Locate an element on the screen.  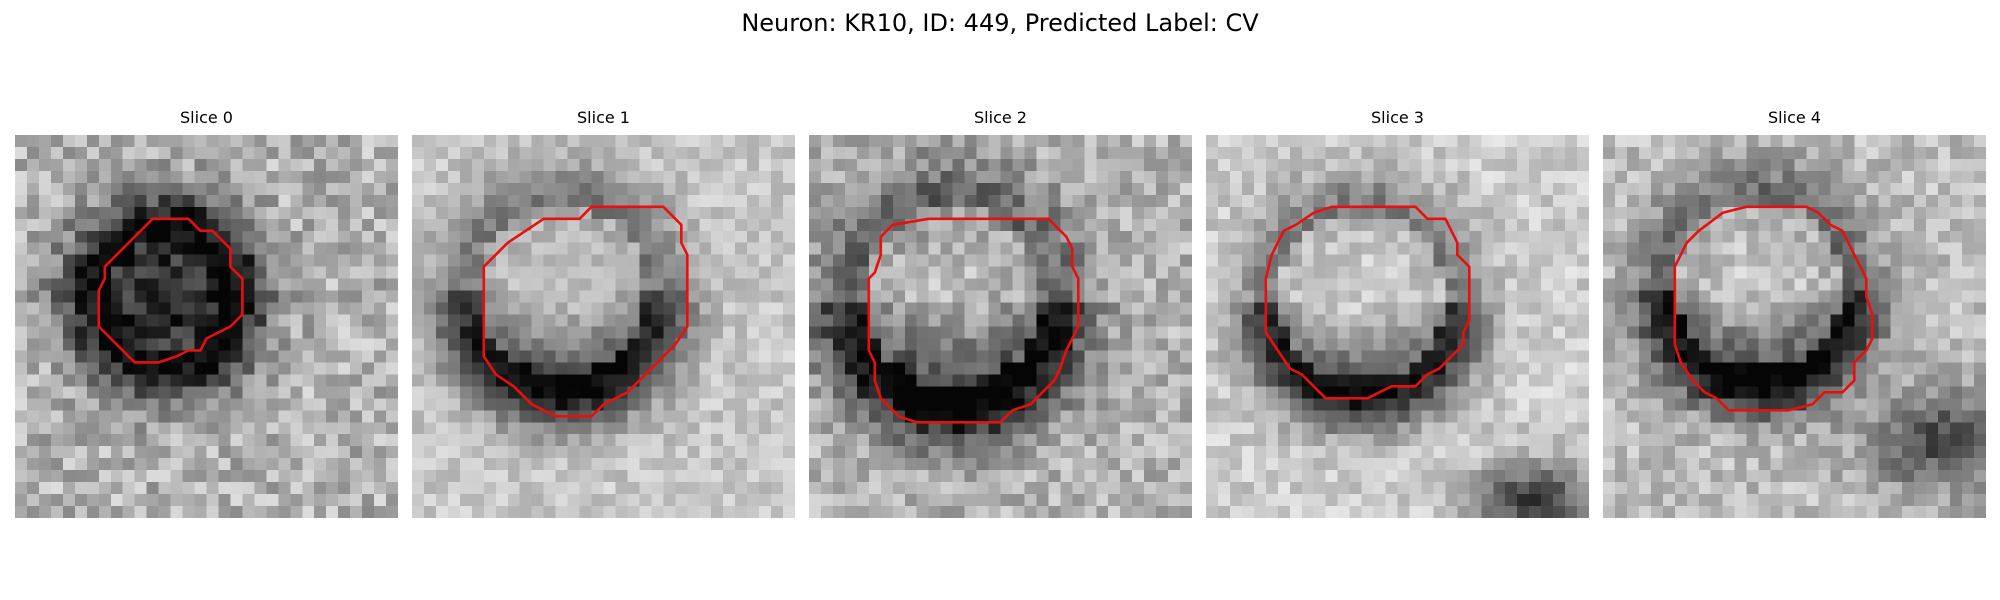
slice-panel-1: Slice 1 is located at coordinates (603, 313).